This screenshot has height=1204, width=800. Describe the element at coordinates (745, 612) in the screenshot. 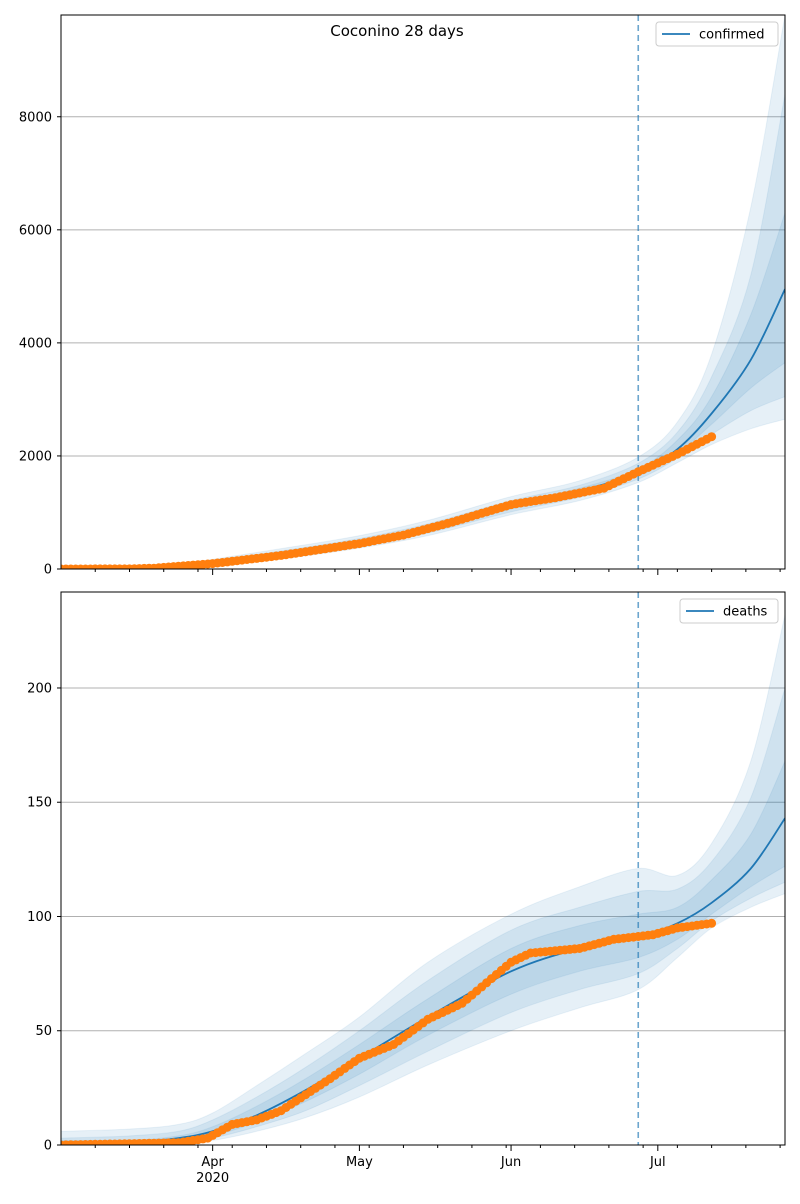

I see `legend-label: deaths` at that location.